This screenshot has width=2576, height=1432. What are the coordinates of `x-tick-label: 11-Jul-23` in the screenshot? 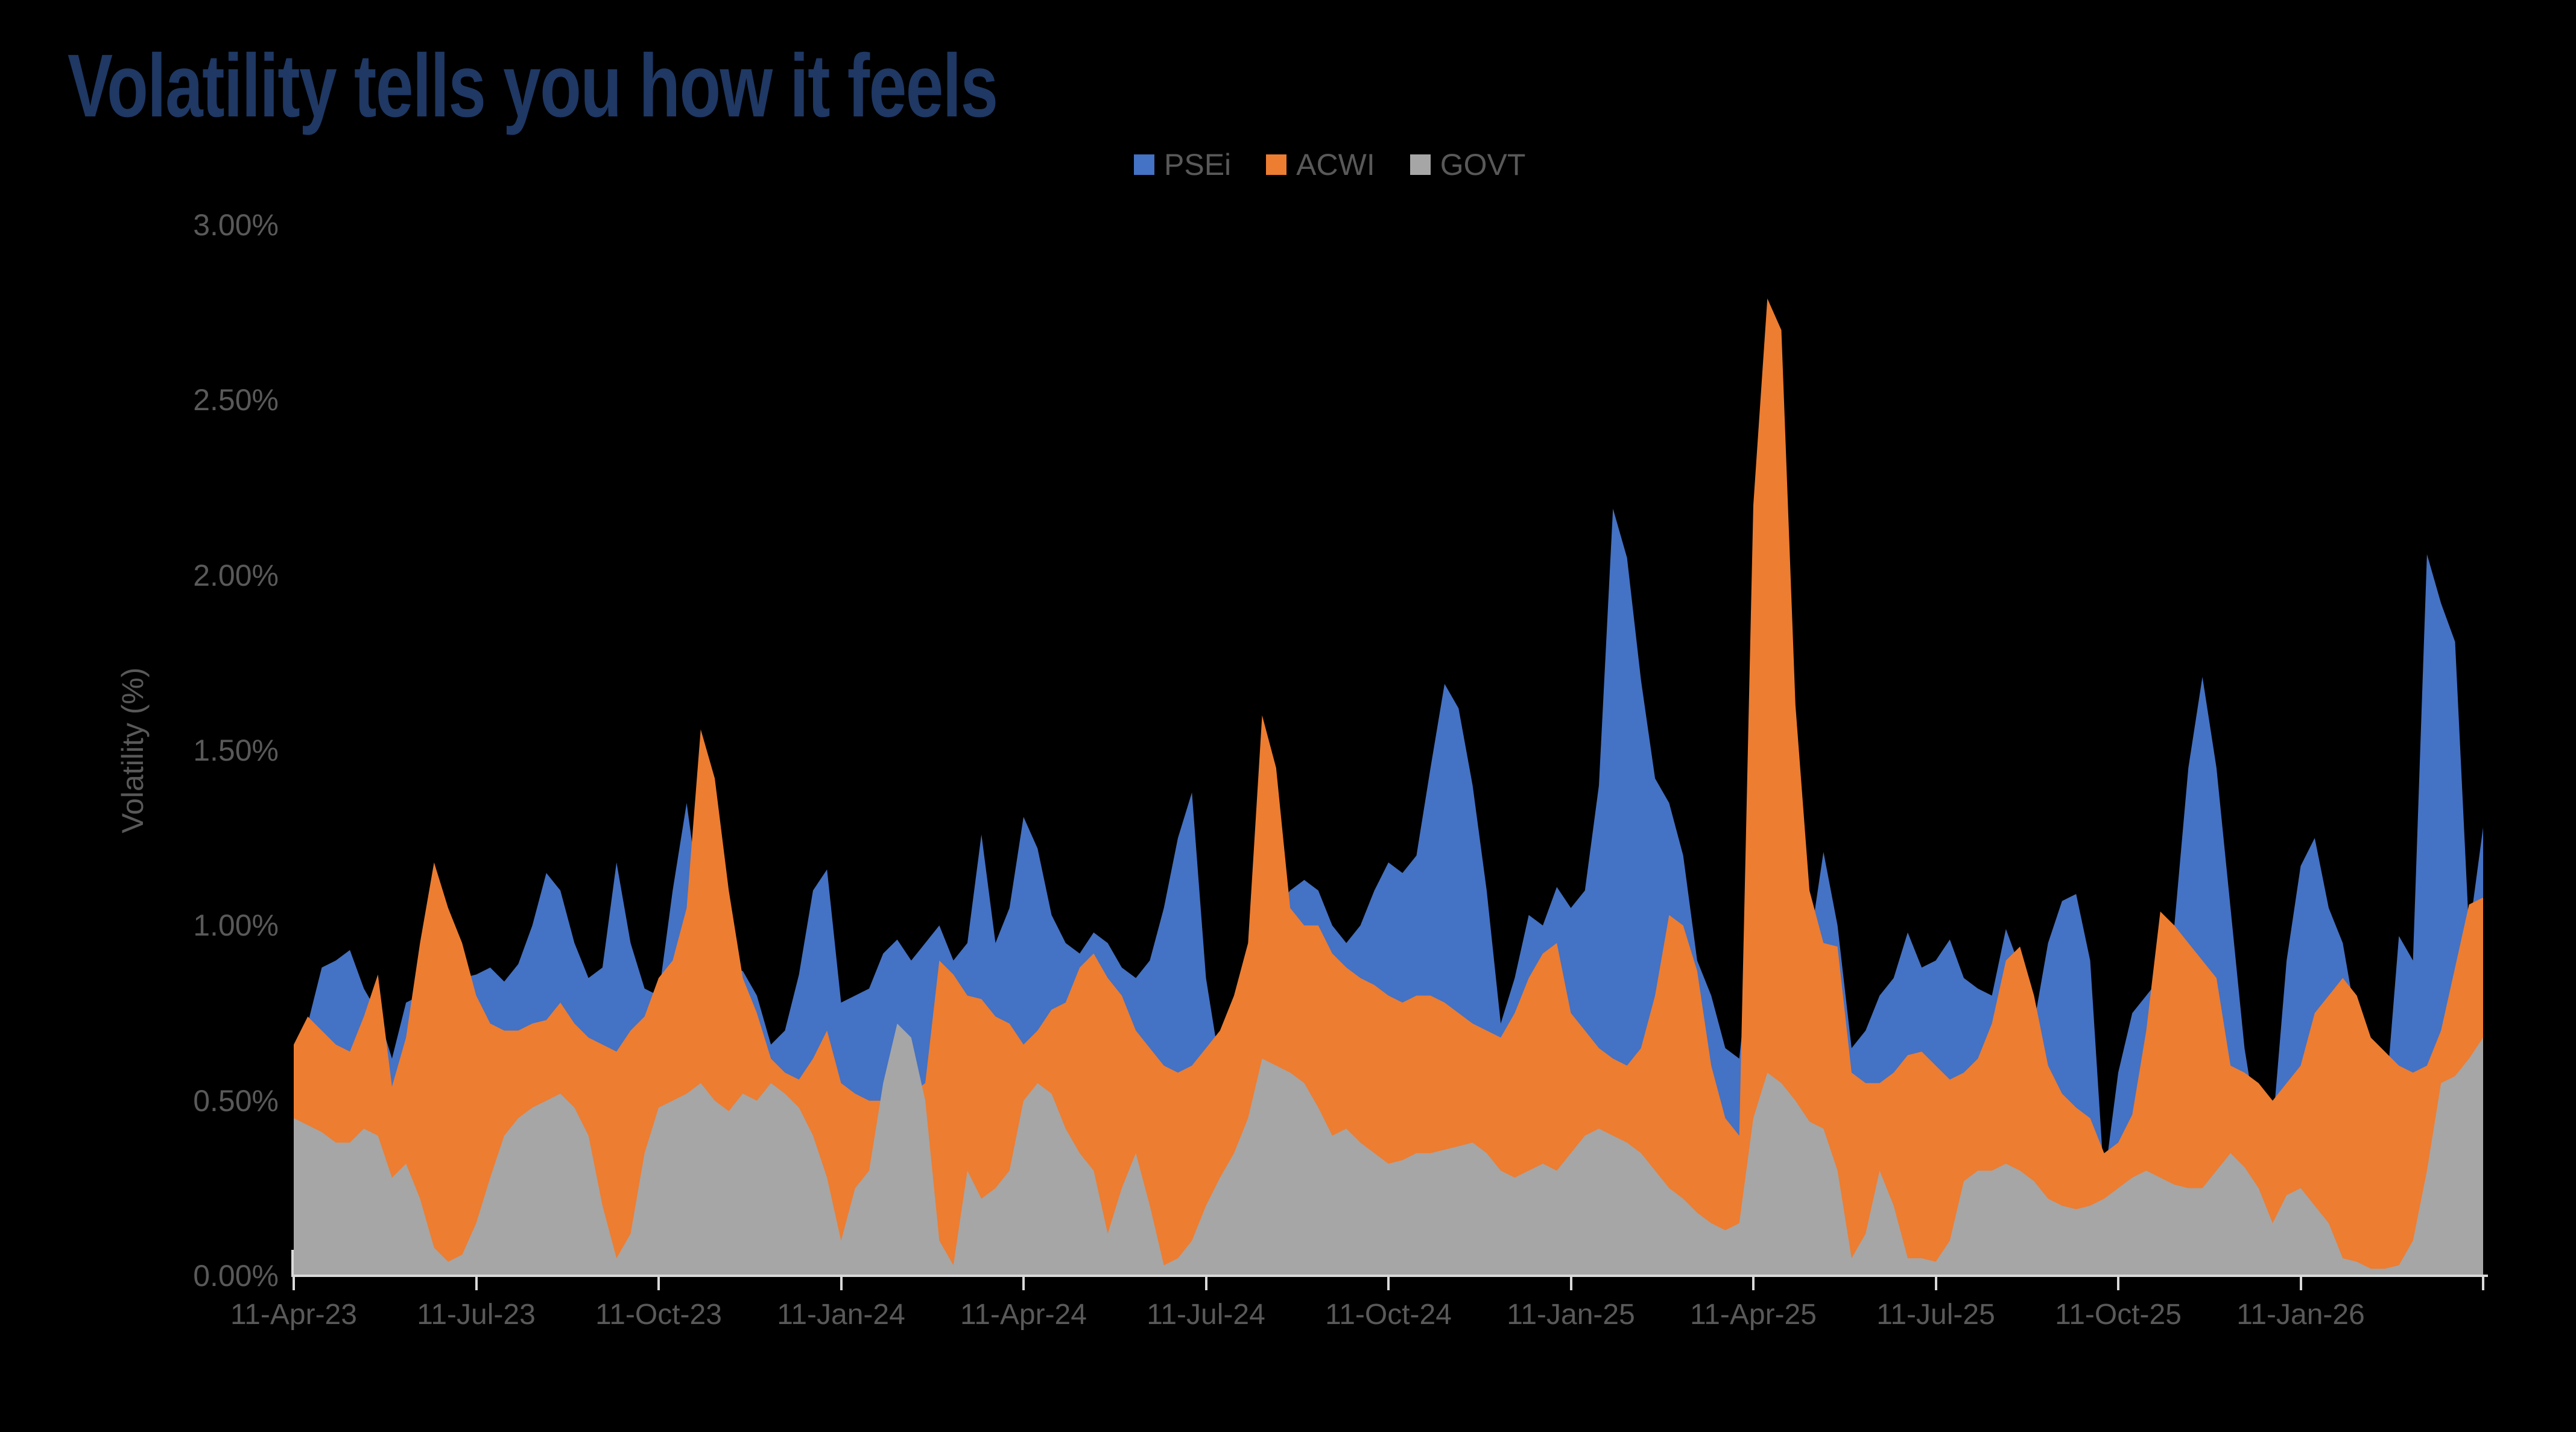 It's located at (476, 1315).